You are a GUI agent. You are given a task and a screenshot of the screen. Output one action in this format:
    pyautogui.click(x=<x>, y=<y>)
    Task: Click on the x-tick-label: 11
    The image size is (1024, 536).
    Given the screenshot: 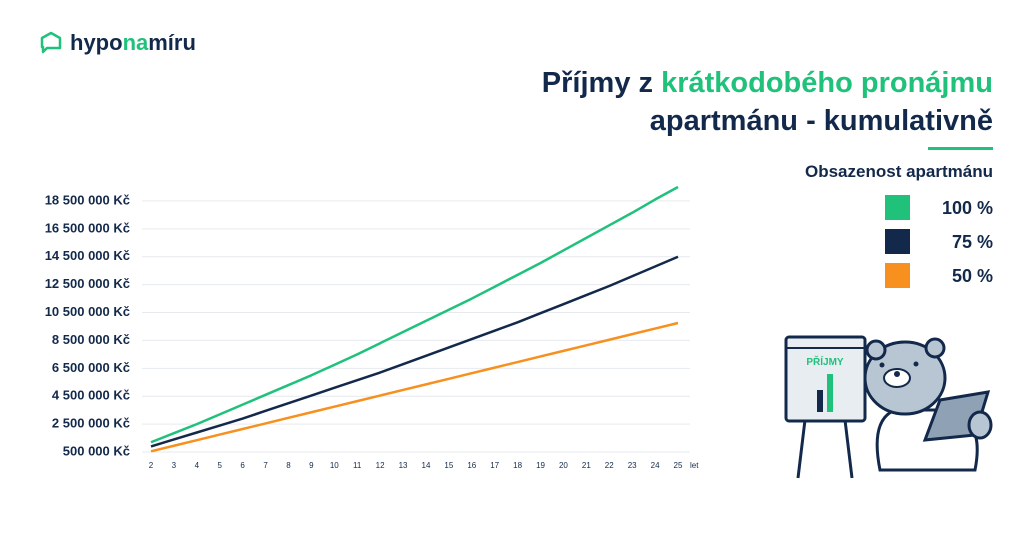 What is the action you would take?
    pyautogui.click(x=357, y=465)
    